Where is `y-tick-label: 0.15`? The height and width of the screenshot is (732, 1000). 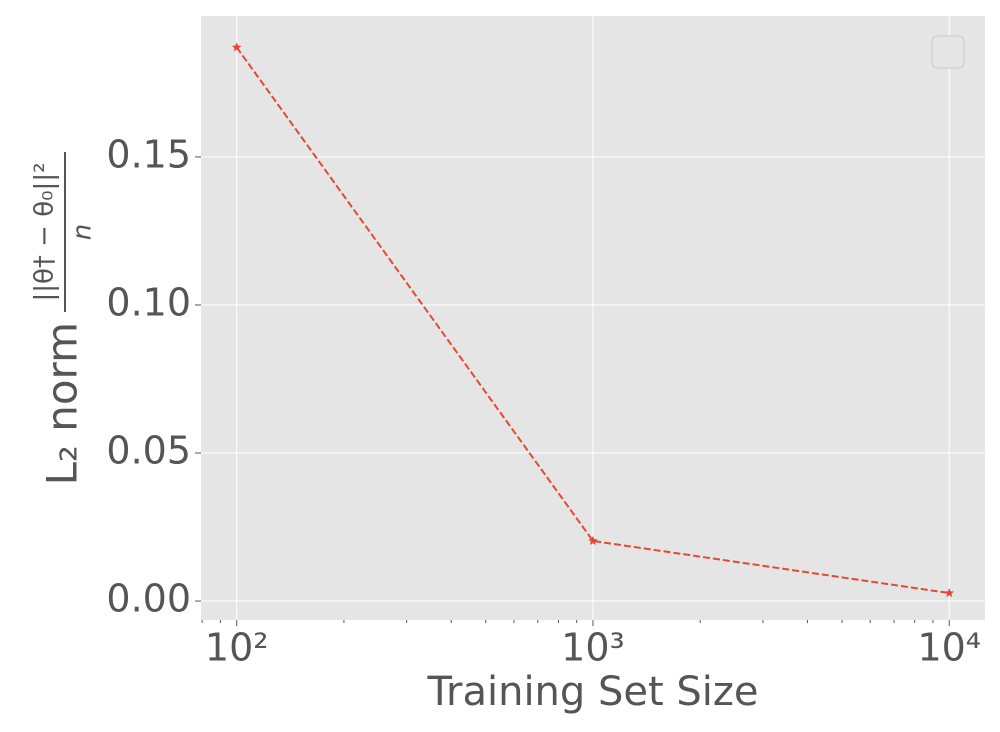 y-tick-label: 0.15 is located at coordinates (148, 154).